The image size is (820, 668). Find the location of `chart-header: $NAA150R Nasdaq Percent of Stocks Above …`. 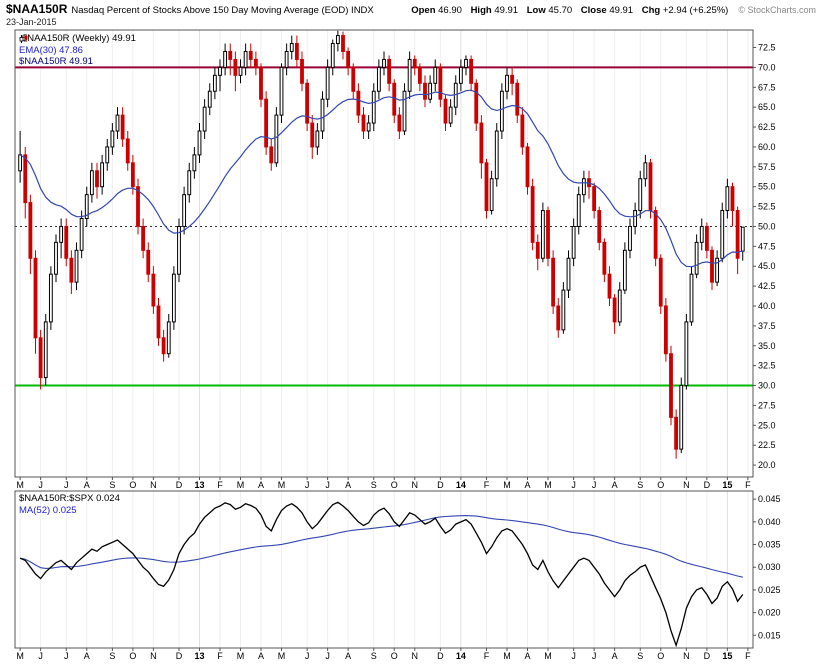

chart-header: $NAA150R Nasdaq Percent of Stocks Above … is located at coordinates (411, 14).